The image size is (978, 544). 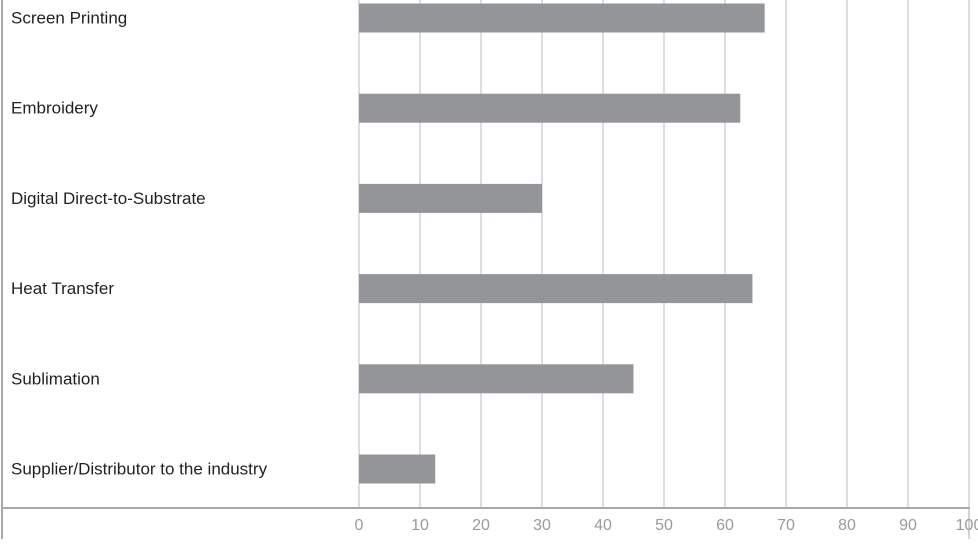 I want to click on category-label-3: Heat Transfer, so click(x=62, y=288).